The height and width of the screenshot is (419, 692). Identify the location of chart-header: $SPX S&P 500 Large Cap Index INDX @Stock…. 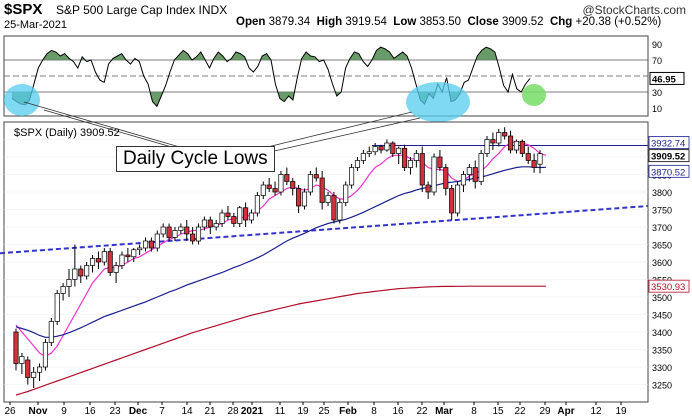
(346, 17).